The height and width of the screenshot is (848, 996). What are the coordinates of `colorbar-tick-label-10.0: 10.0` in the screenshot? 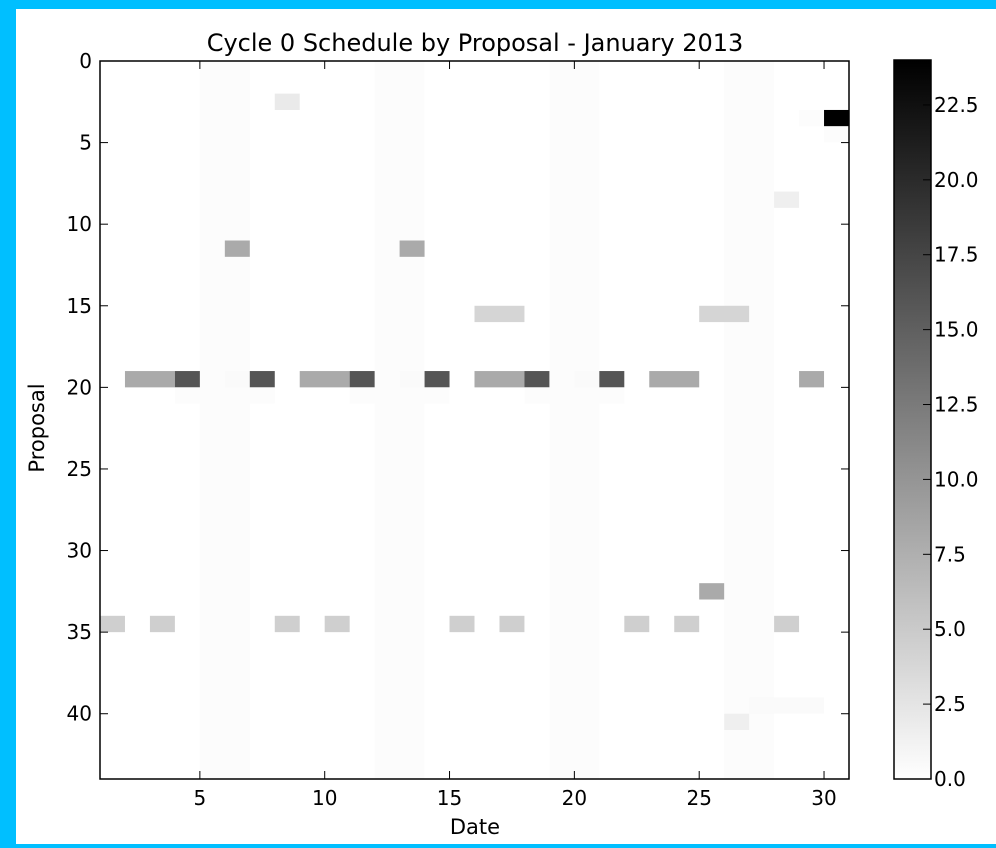 It's located at (956, 479).